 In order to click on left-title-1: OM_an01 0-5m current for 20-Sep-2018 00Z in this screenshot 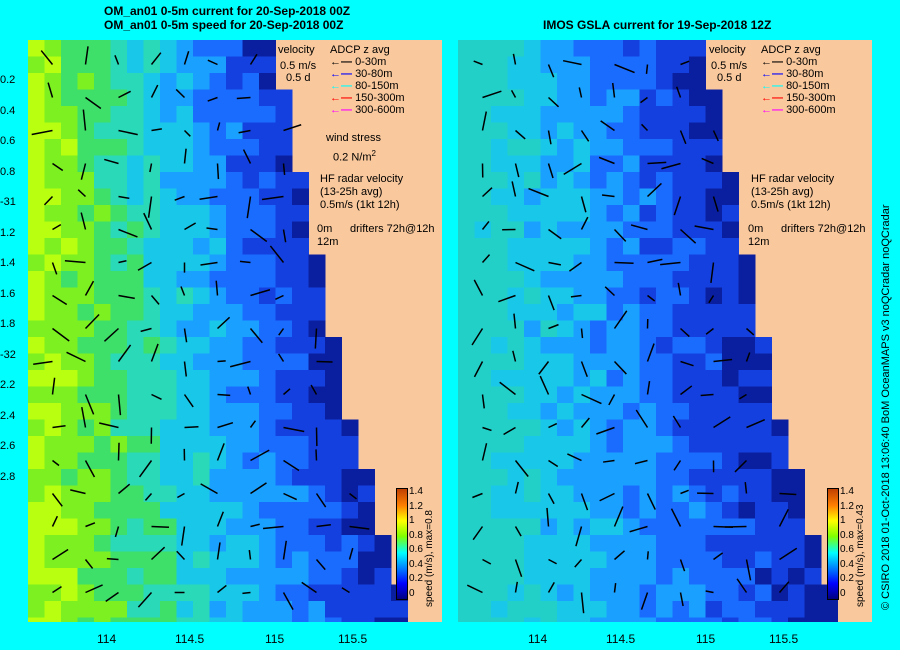, I will do `click(227, 11)`.